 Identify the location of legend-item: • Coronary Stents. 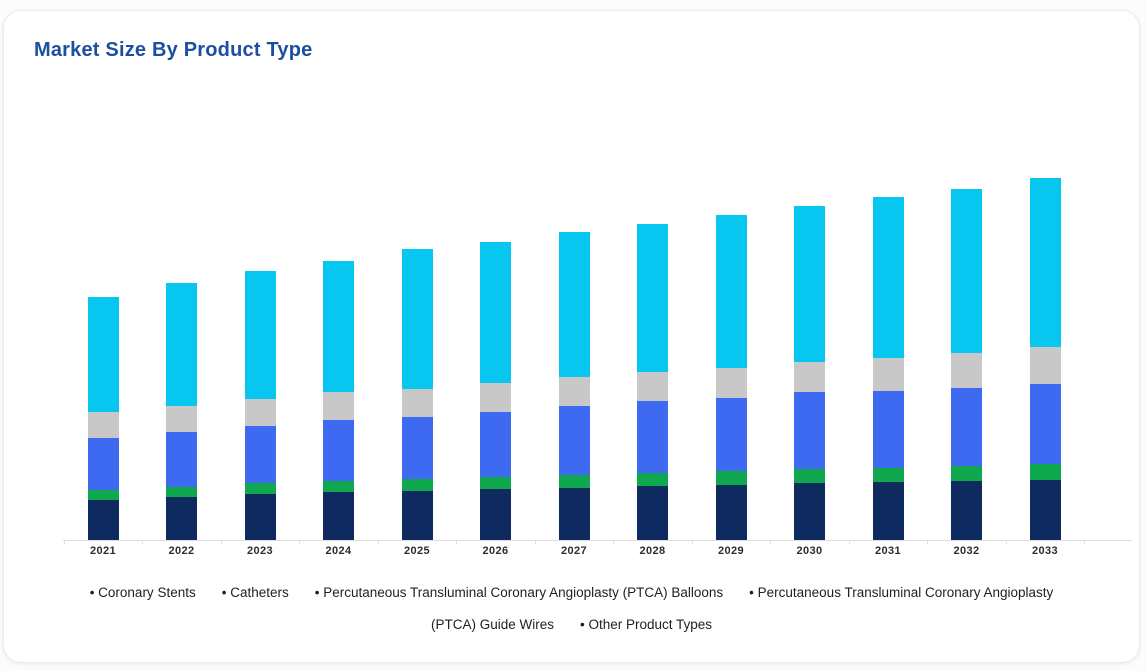
(142, 592).